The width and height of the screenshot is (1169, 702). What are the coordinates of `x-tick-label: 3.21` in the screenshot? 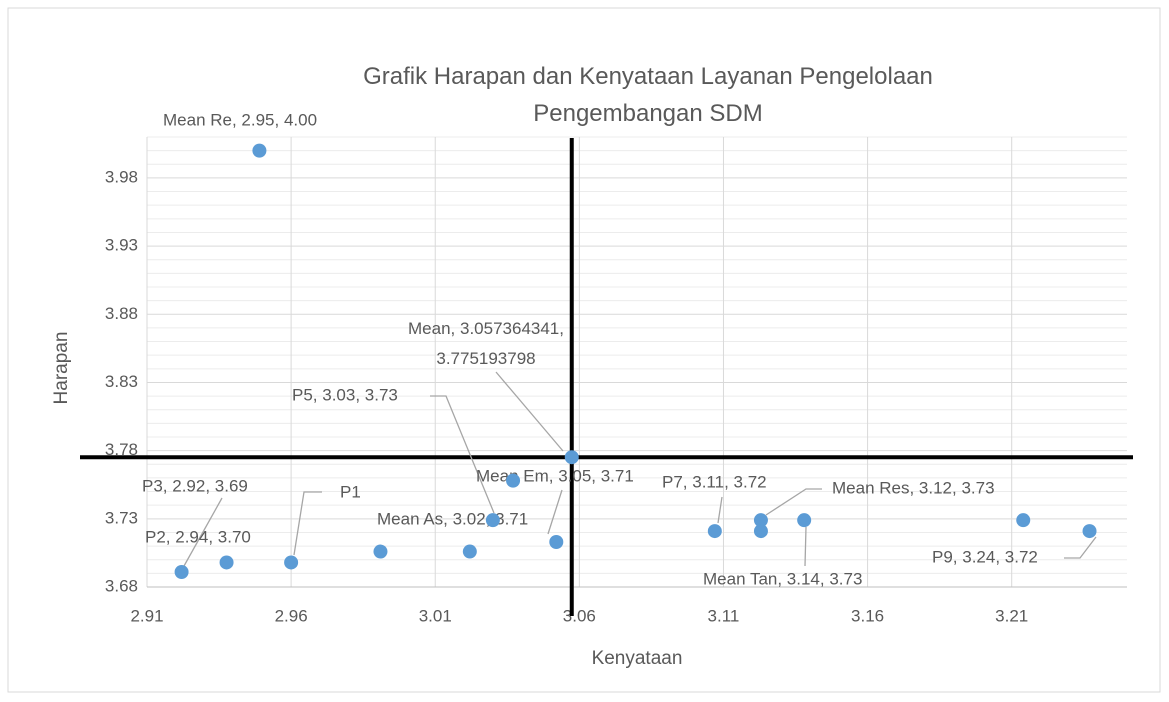 It's located at (1011, 615).